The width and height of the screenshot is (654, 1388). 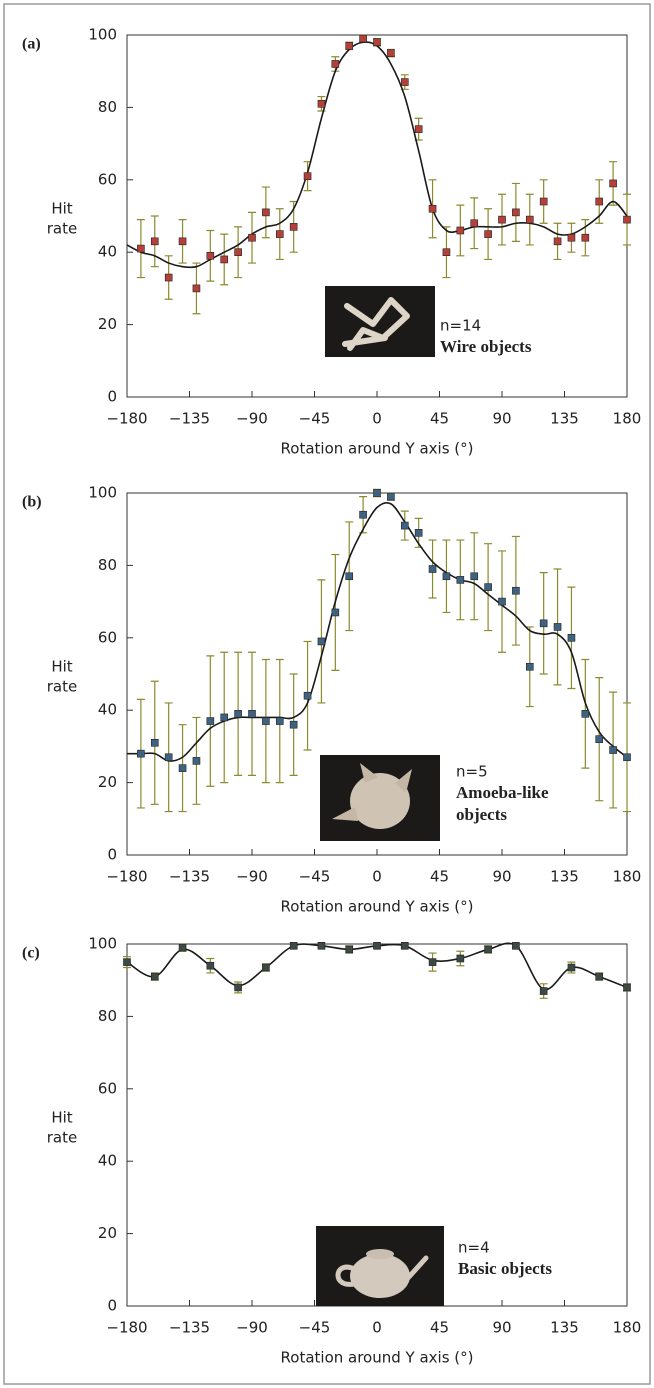 I want to click on panel-label: (b), so click(x=32, y=502).